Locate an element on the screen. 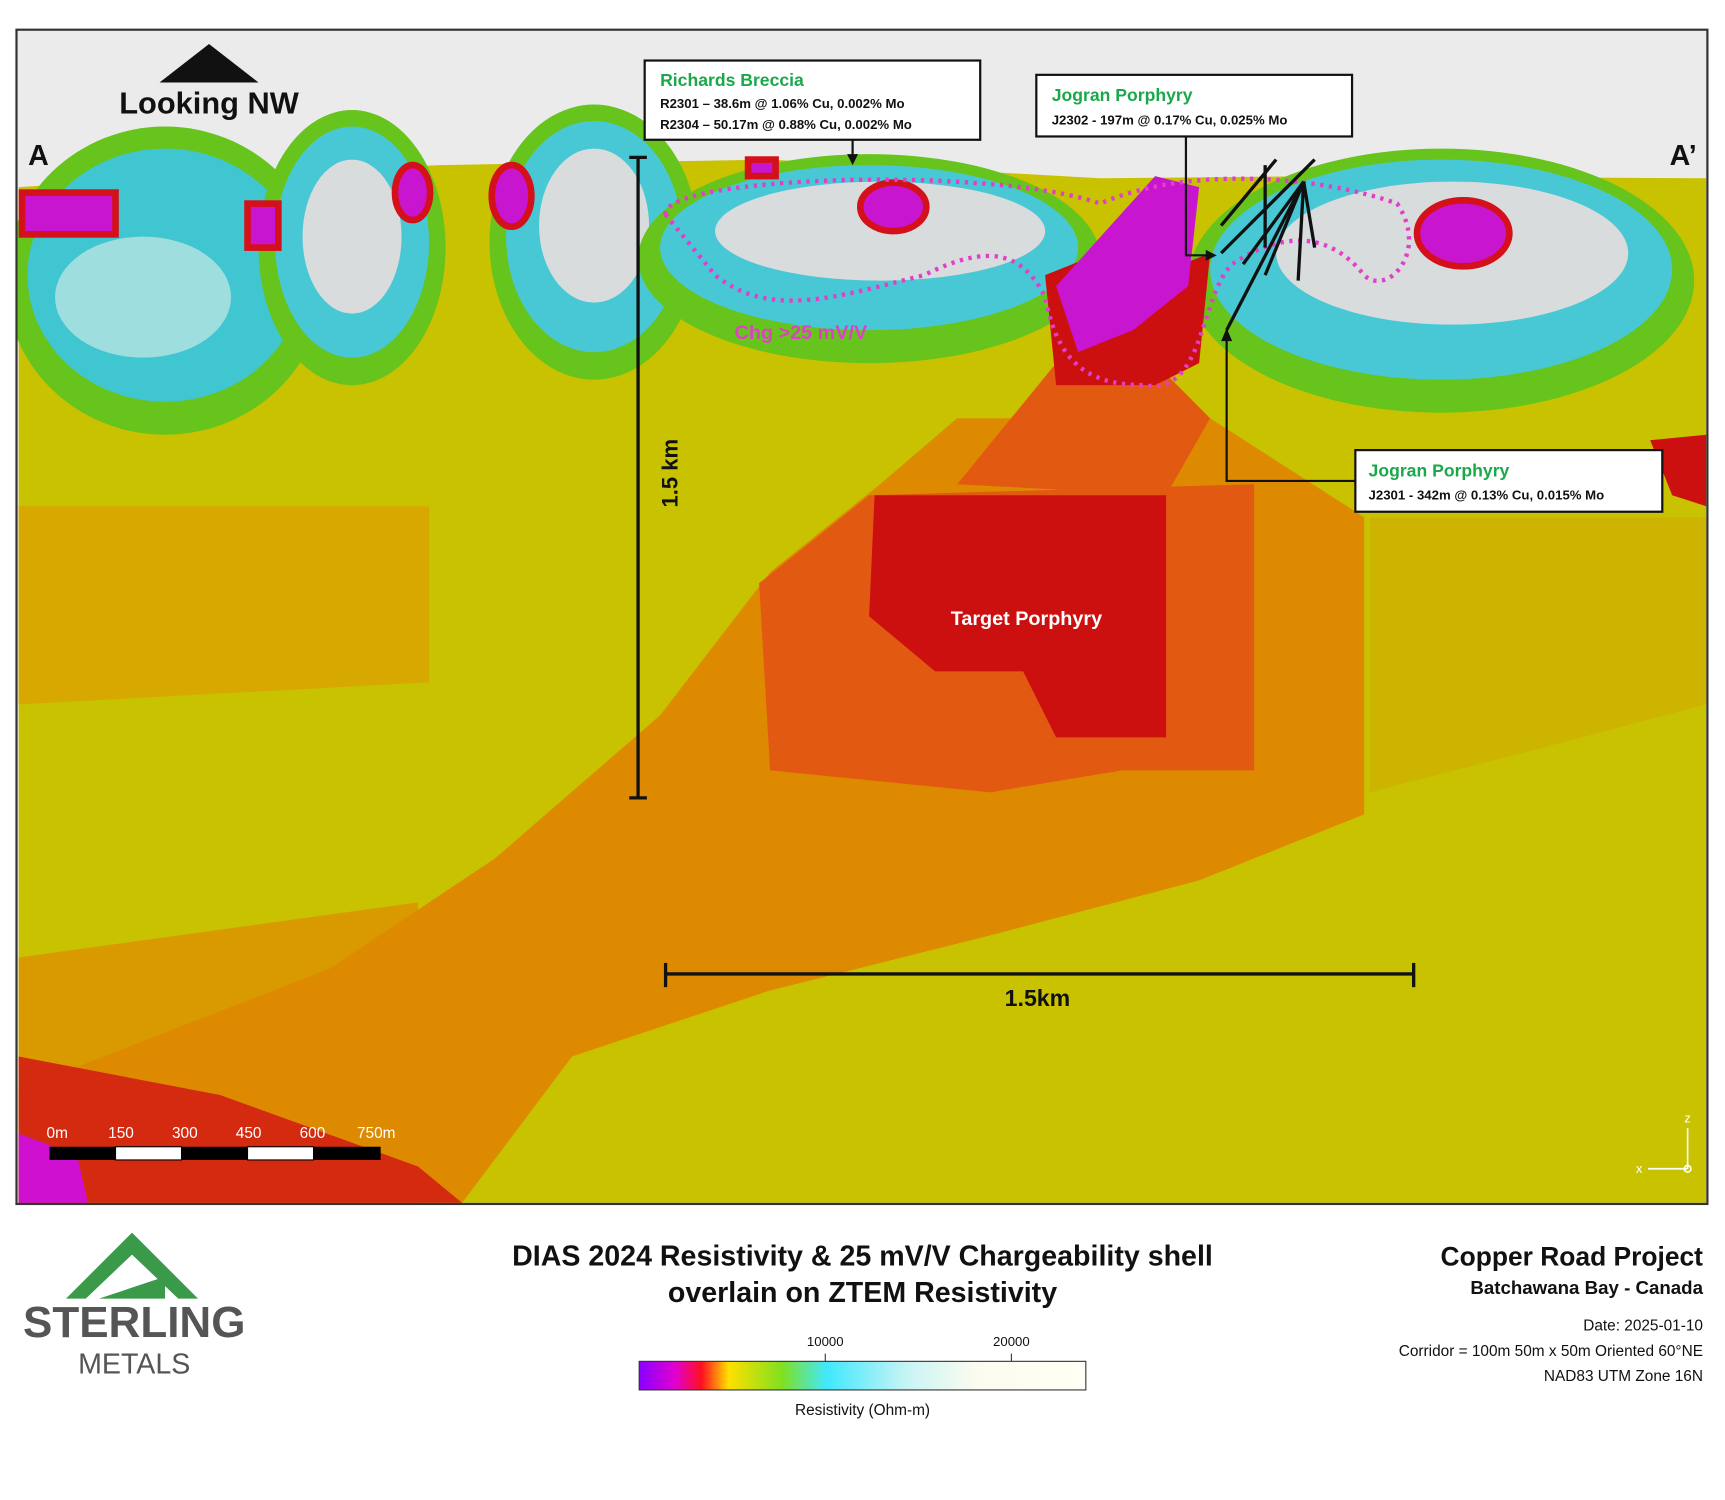 Image resolution: width=1725 pixels, height=1500 pixels. metric-scale-bar is located at coordinates (215, 1153).